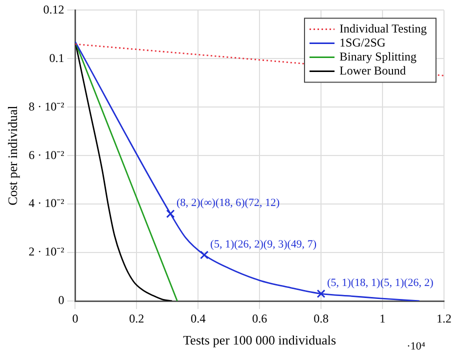 This screenshot has height=355, width=474. What do you see at coordinates (380, 283) in the screenshot?
I see `annotation: (5, 1)(18, 1)(5, 1)(26, 2)` at bounding box center [380, 283].